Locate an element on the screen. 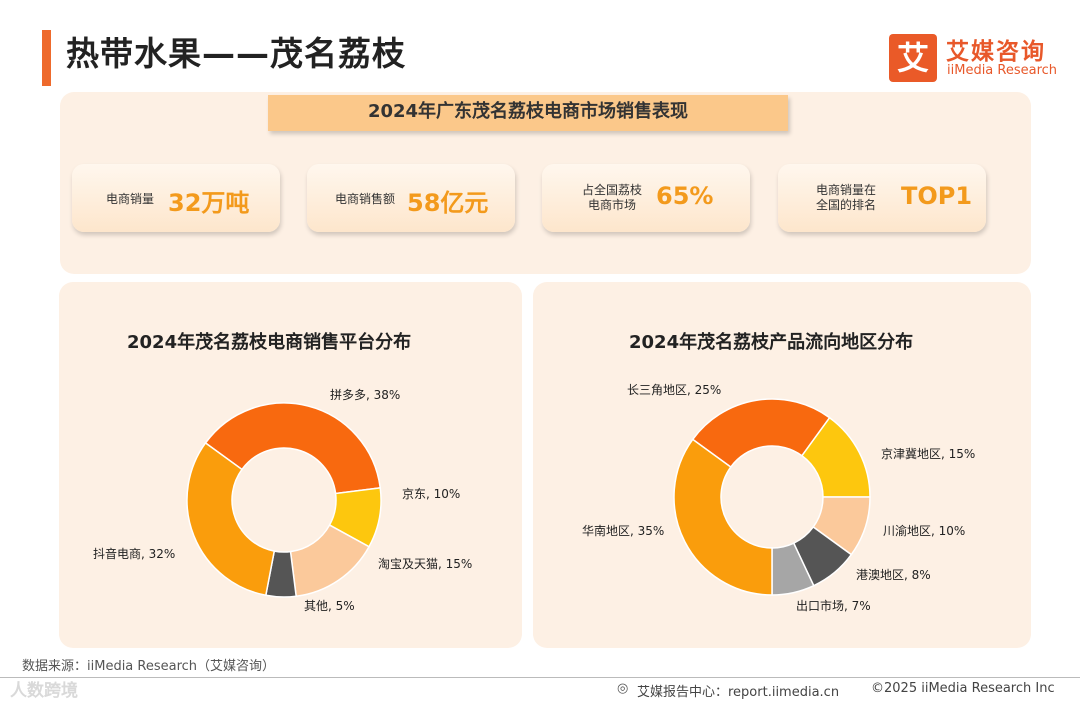 The image size is (1080, 702). slice-label: 京东, 10% is located at coordinates (431, 494).